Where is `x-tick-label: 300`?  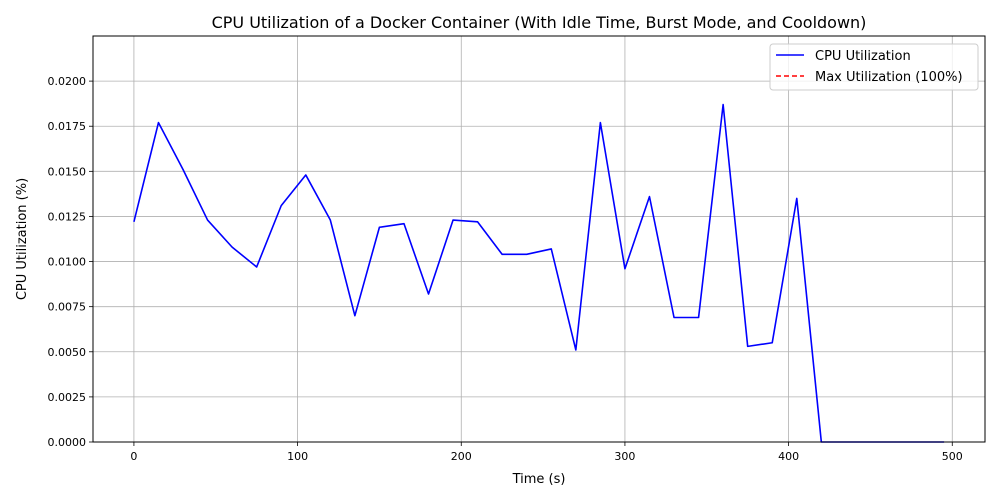 x-tick-label: 300 is located at coordinates (624, 456).